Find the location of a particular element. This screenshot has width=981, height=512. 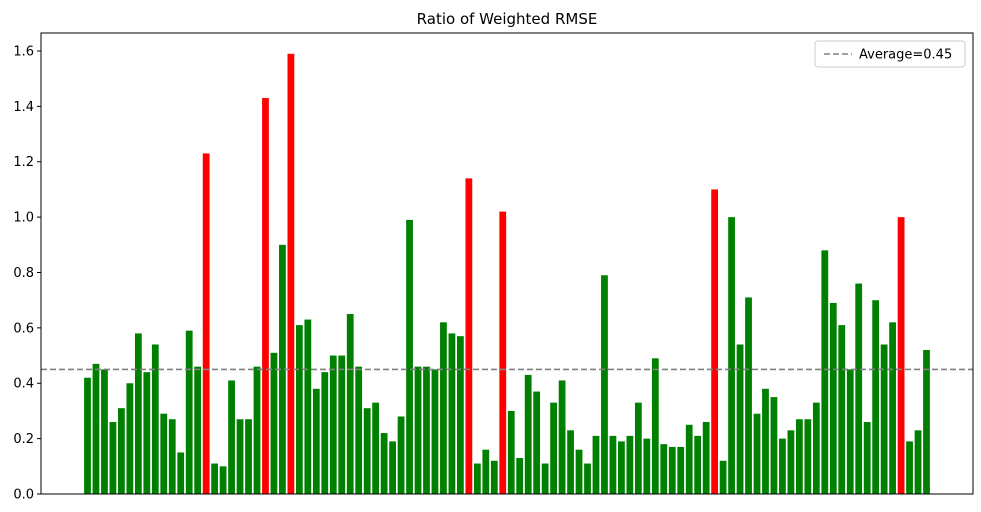

chart-title: Ratio of Weighted RMSE is located at coordinates (507, 19).